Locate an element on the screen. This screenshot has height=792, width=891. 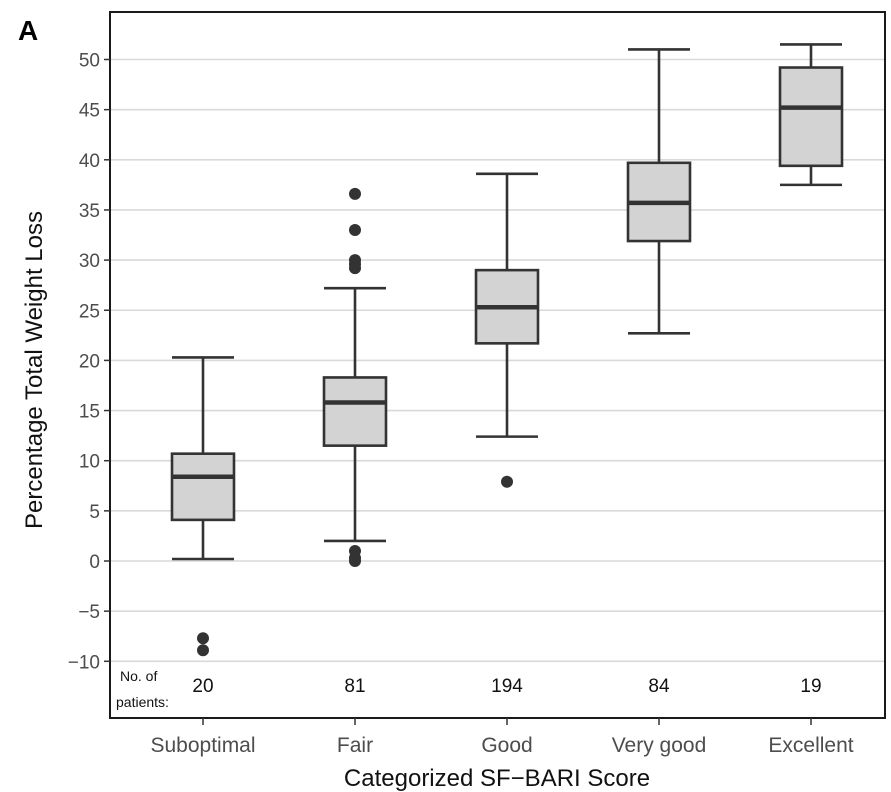
x-tick-label: Very good is located at coordinates (659, 745).